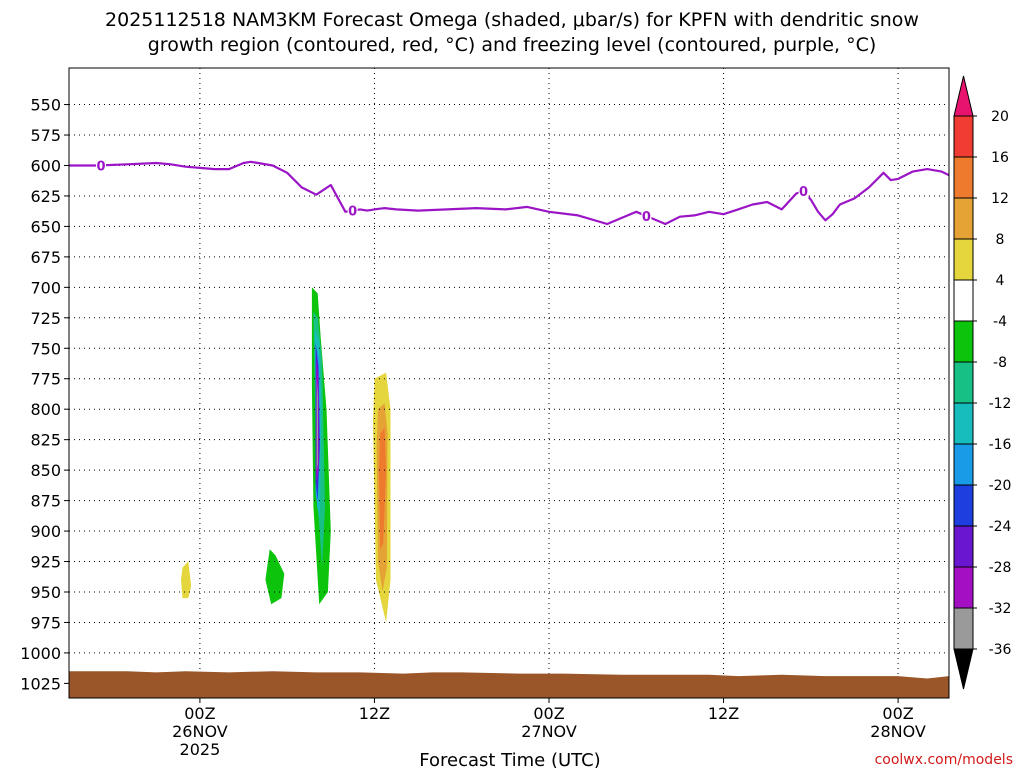 The width and height of the screenshot is (1024, 768). What do you see at coordinates (1000, 486) in the screenshot?
I see `colorbar-label-9: -20` at bounding box center [1000, 486].